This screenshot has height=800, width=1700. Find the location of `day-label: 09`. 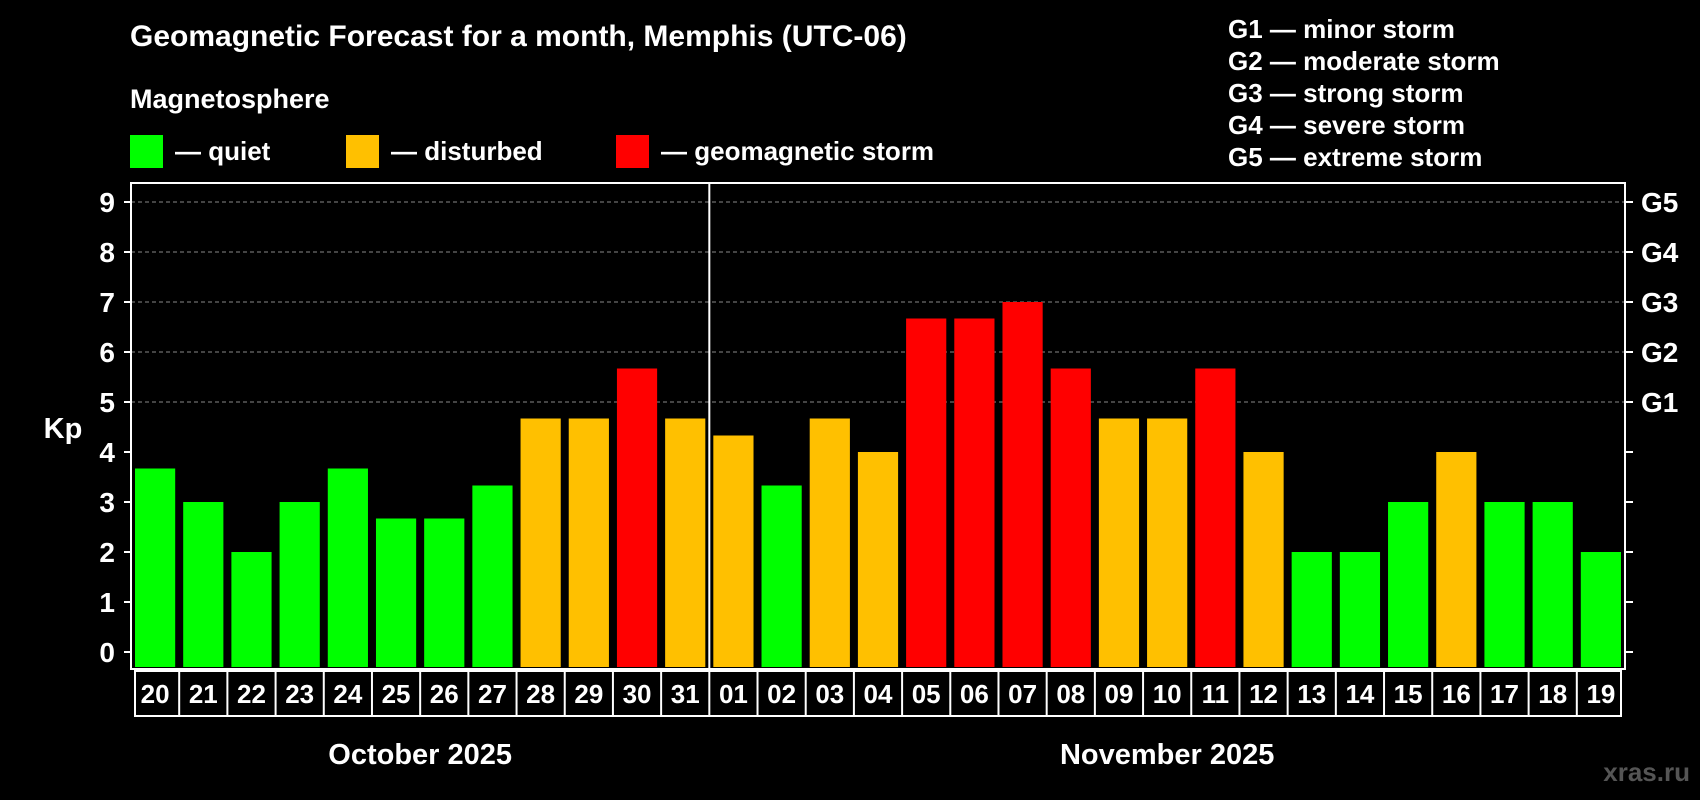

day-label: 09 is located at coordinates (1119, 694).